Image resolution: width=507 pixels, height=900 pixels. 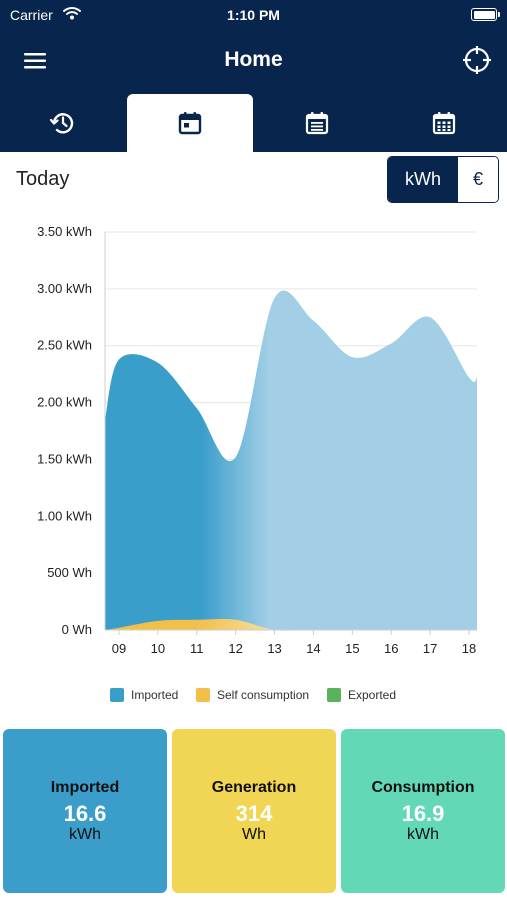 I want to click on legend-swatch-imported, so click(x=117, y=695).